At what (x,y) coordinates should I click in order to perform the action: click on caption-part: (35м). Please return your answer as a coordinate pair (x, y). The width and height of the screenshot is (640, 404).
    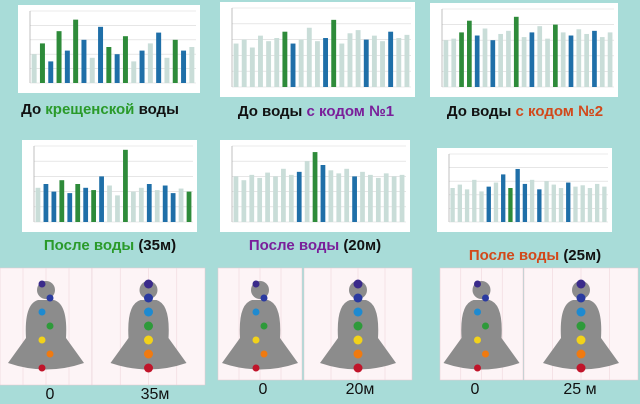
    Looking at the image, I should click on (155, 245).